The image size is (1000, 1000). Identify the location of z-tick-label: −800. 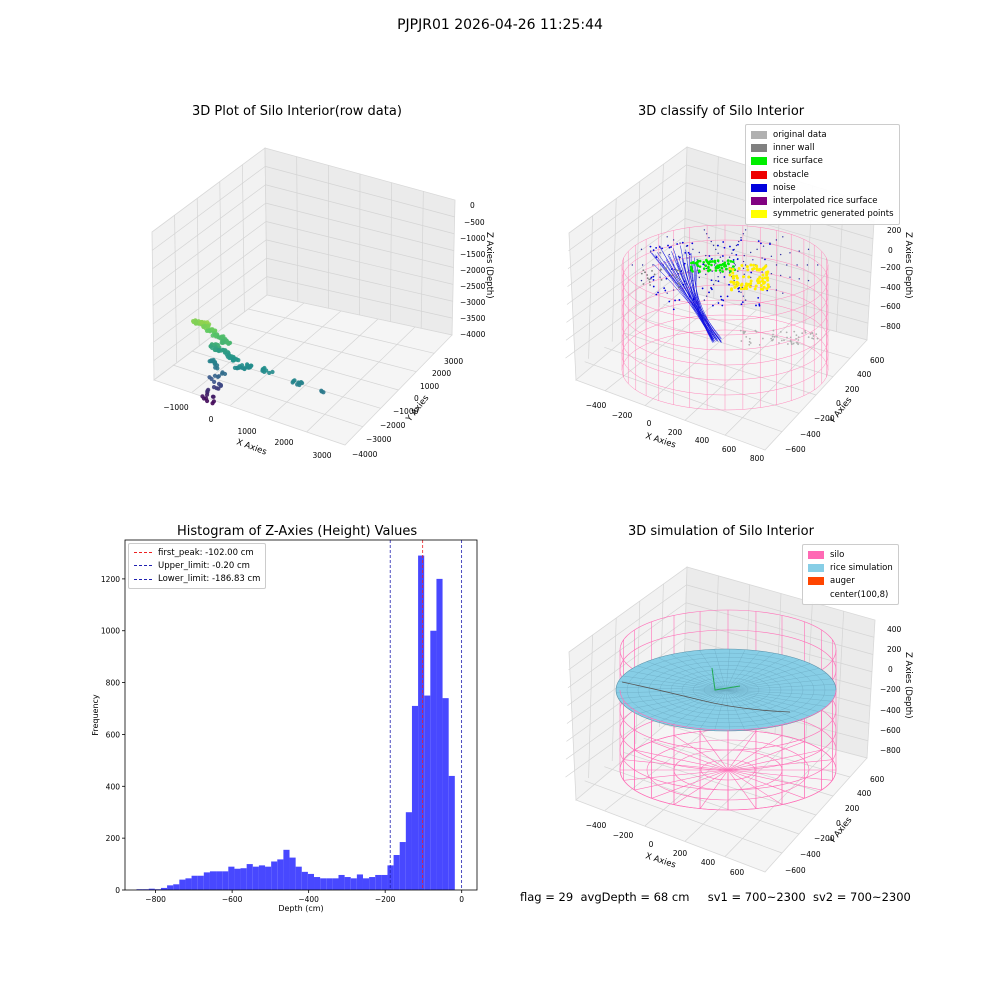
(890, 750).